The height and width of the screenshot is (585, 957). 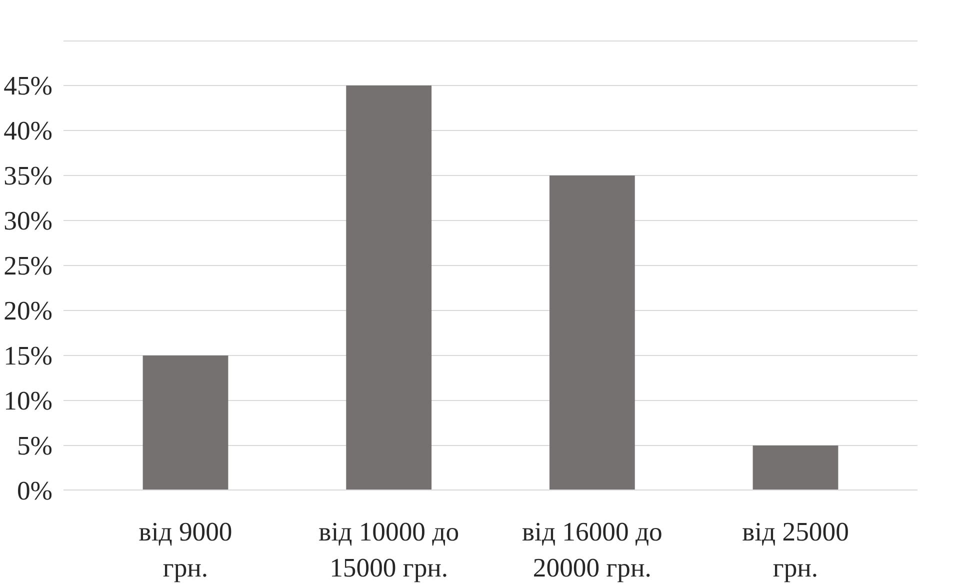 I want to click on y-tick-label: 15%, so click(x=28, y=355).